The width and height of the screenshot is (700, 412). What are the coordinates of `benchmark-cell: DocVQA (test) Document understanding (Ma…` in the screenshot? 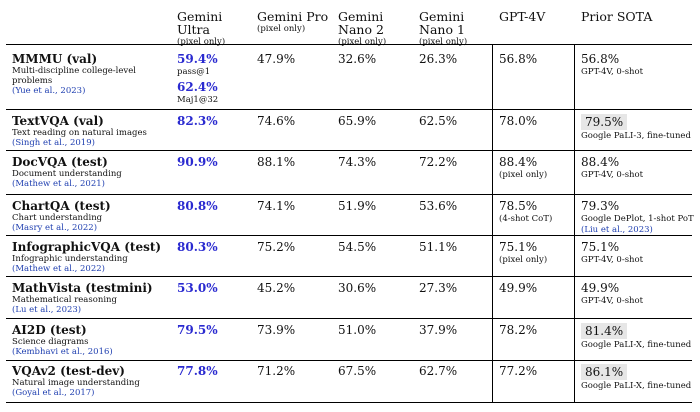 It's located at (92, 172).